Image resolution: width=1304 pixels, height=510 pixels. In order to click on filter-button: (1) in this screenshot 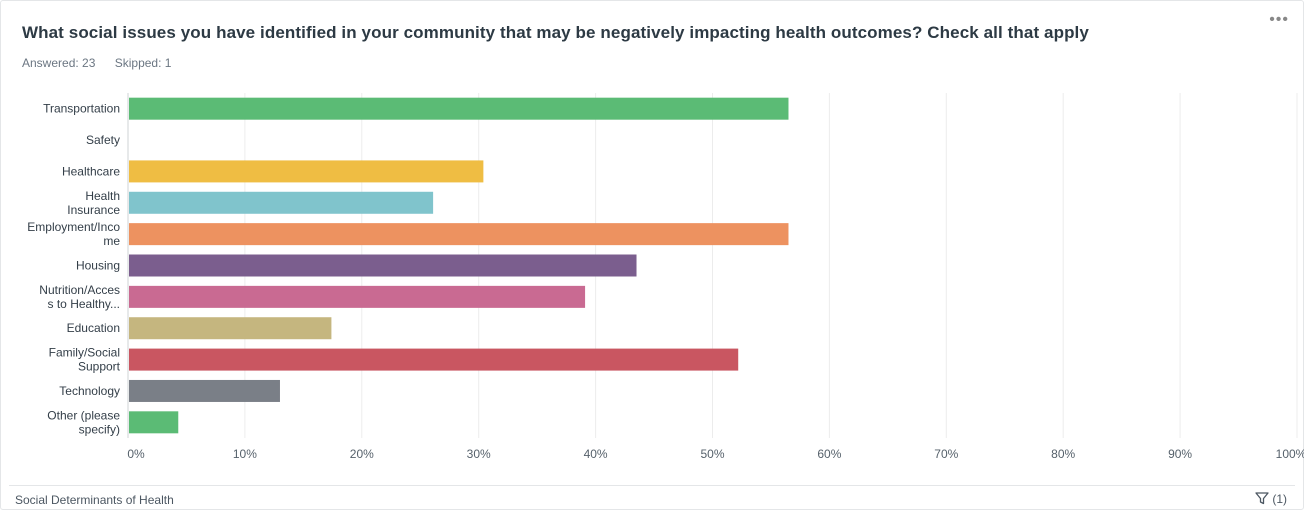, I will do `click(1271, 499)`.